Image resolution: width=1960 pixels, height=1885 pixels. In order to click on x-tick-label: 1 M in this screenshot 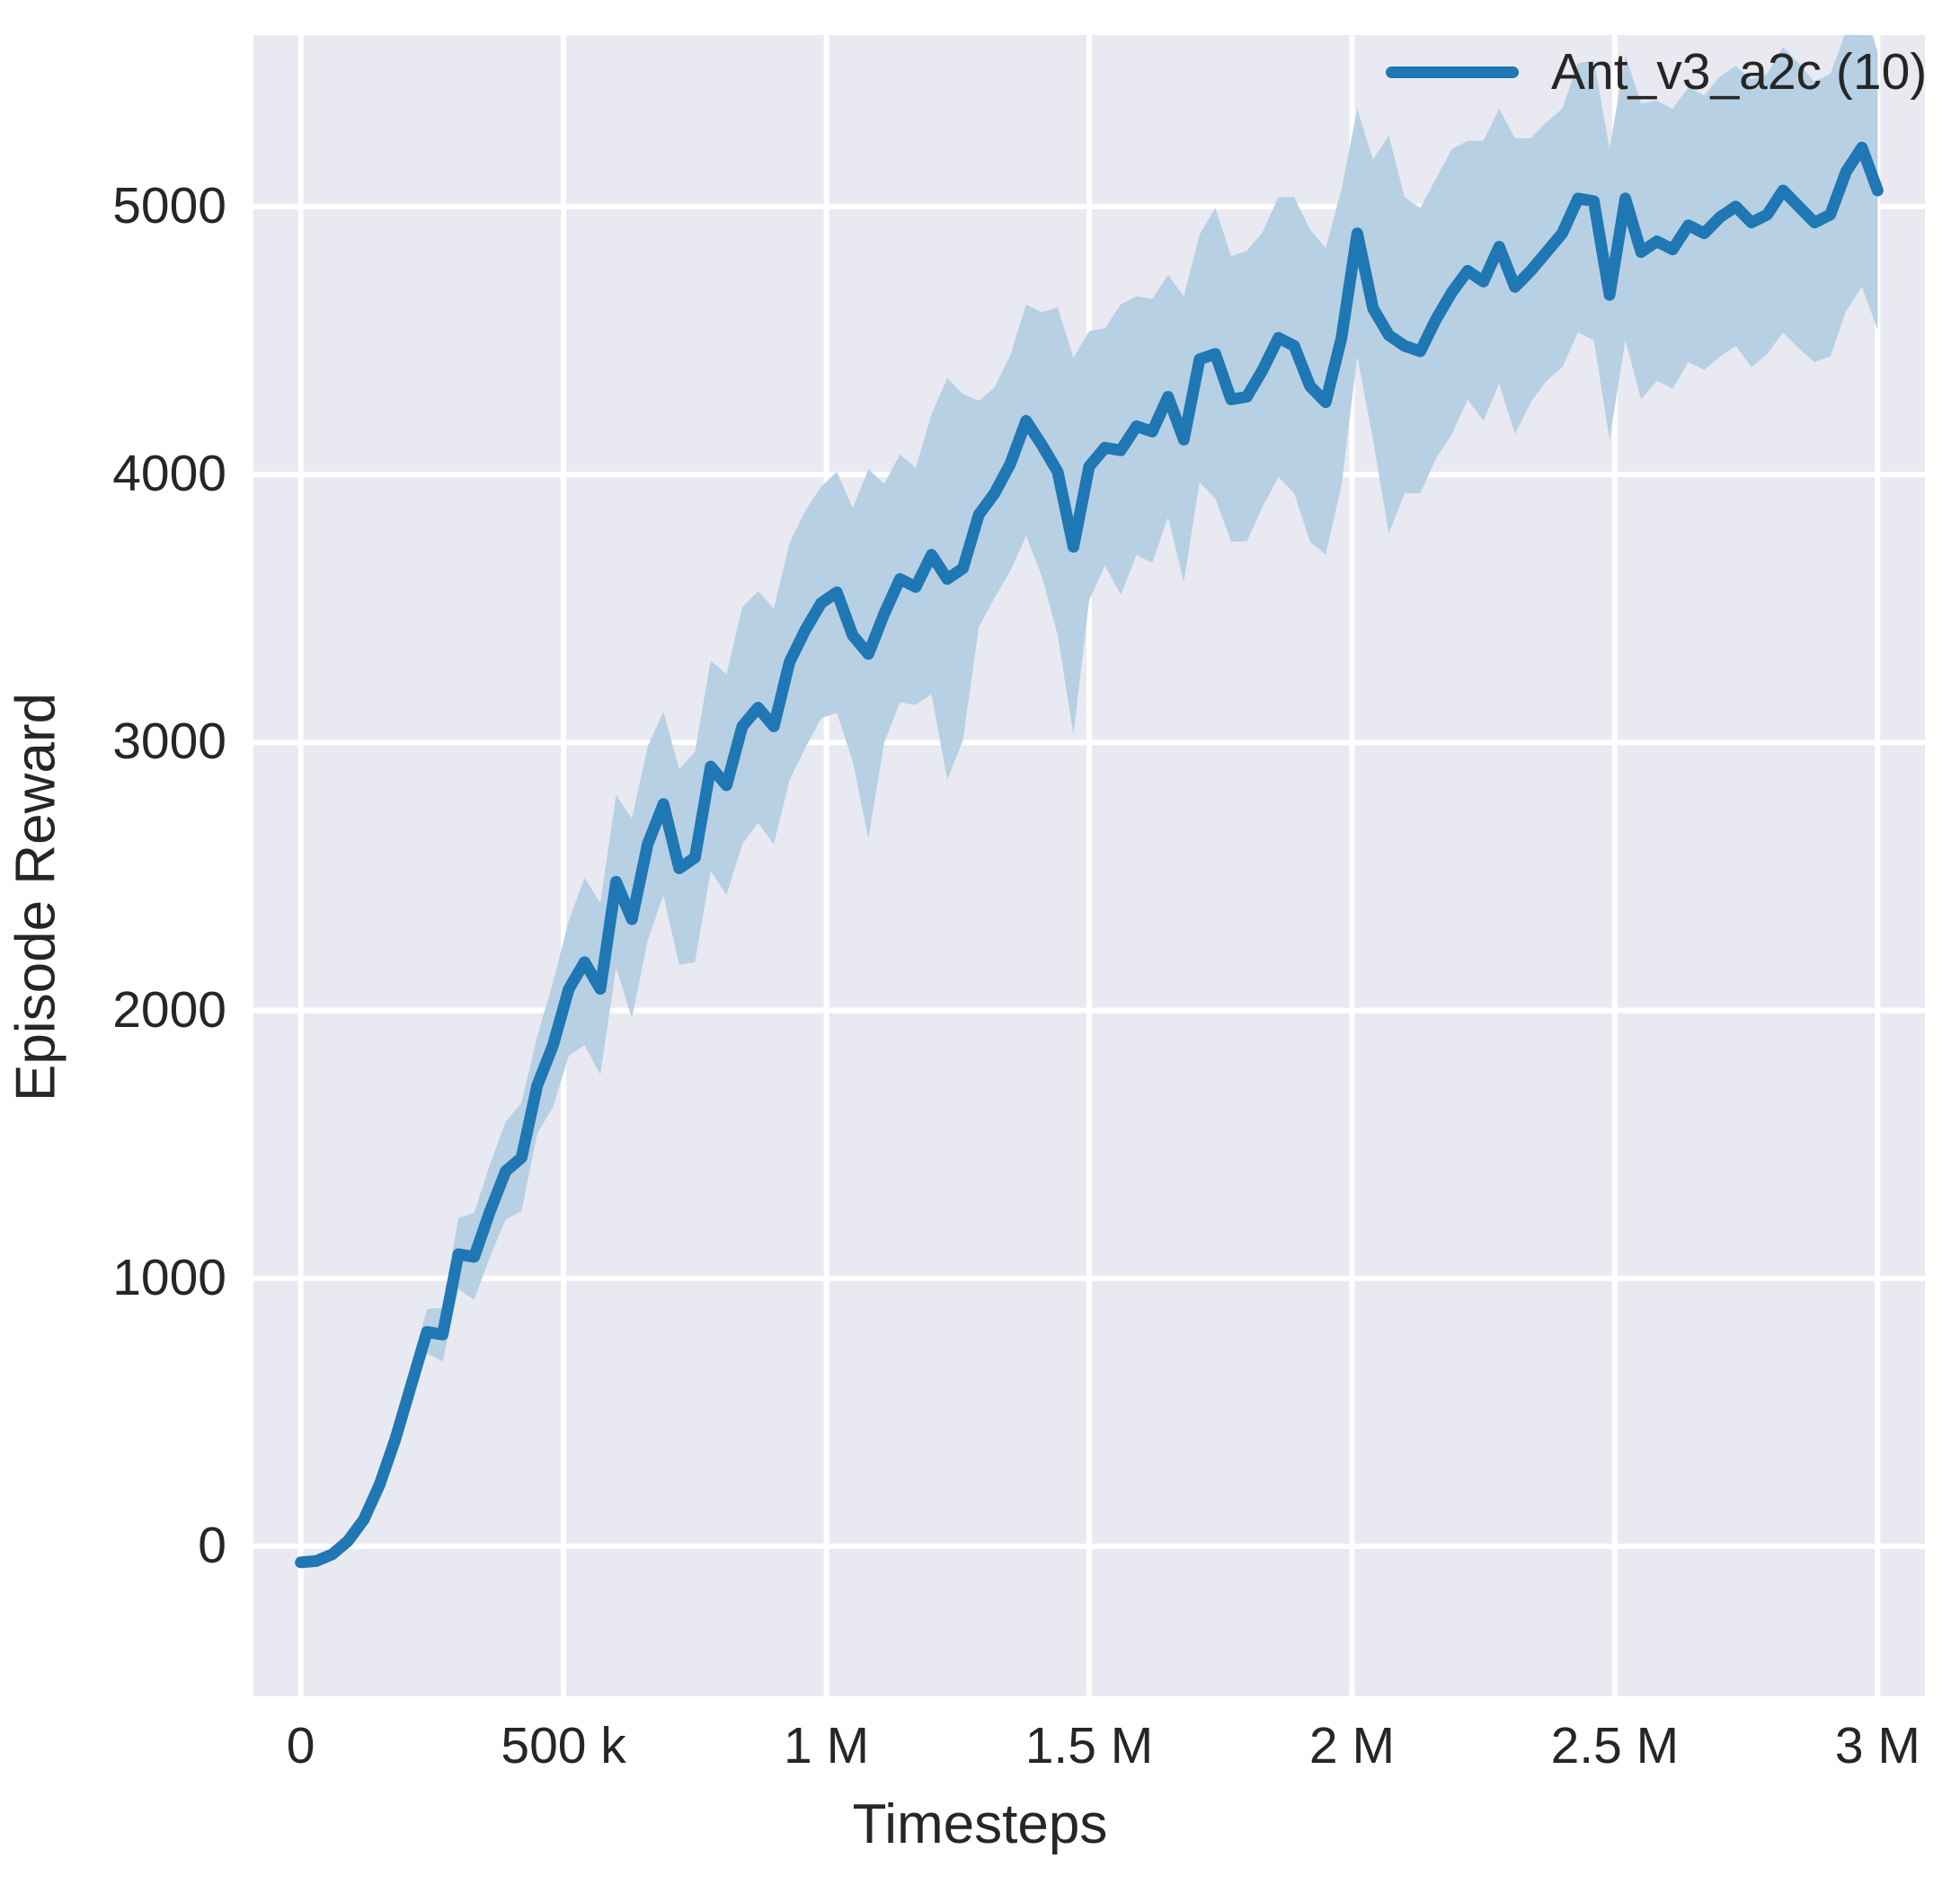, I will do `click(827, 1745)`.